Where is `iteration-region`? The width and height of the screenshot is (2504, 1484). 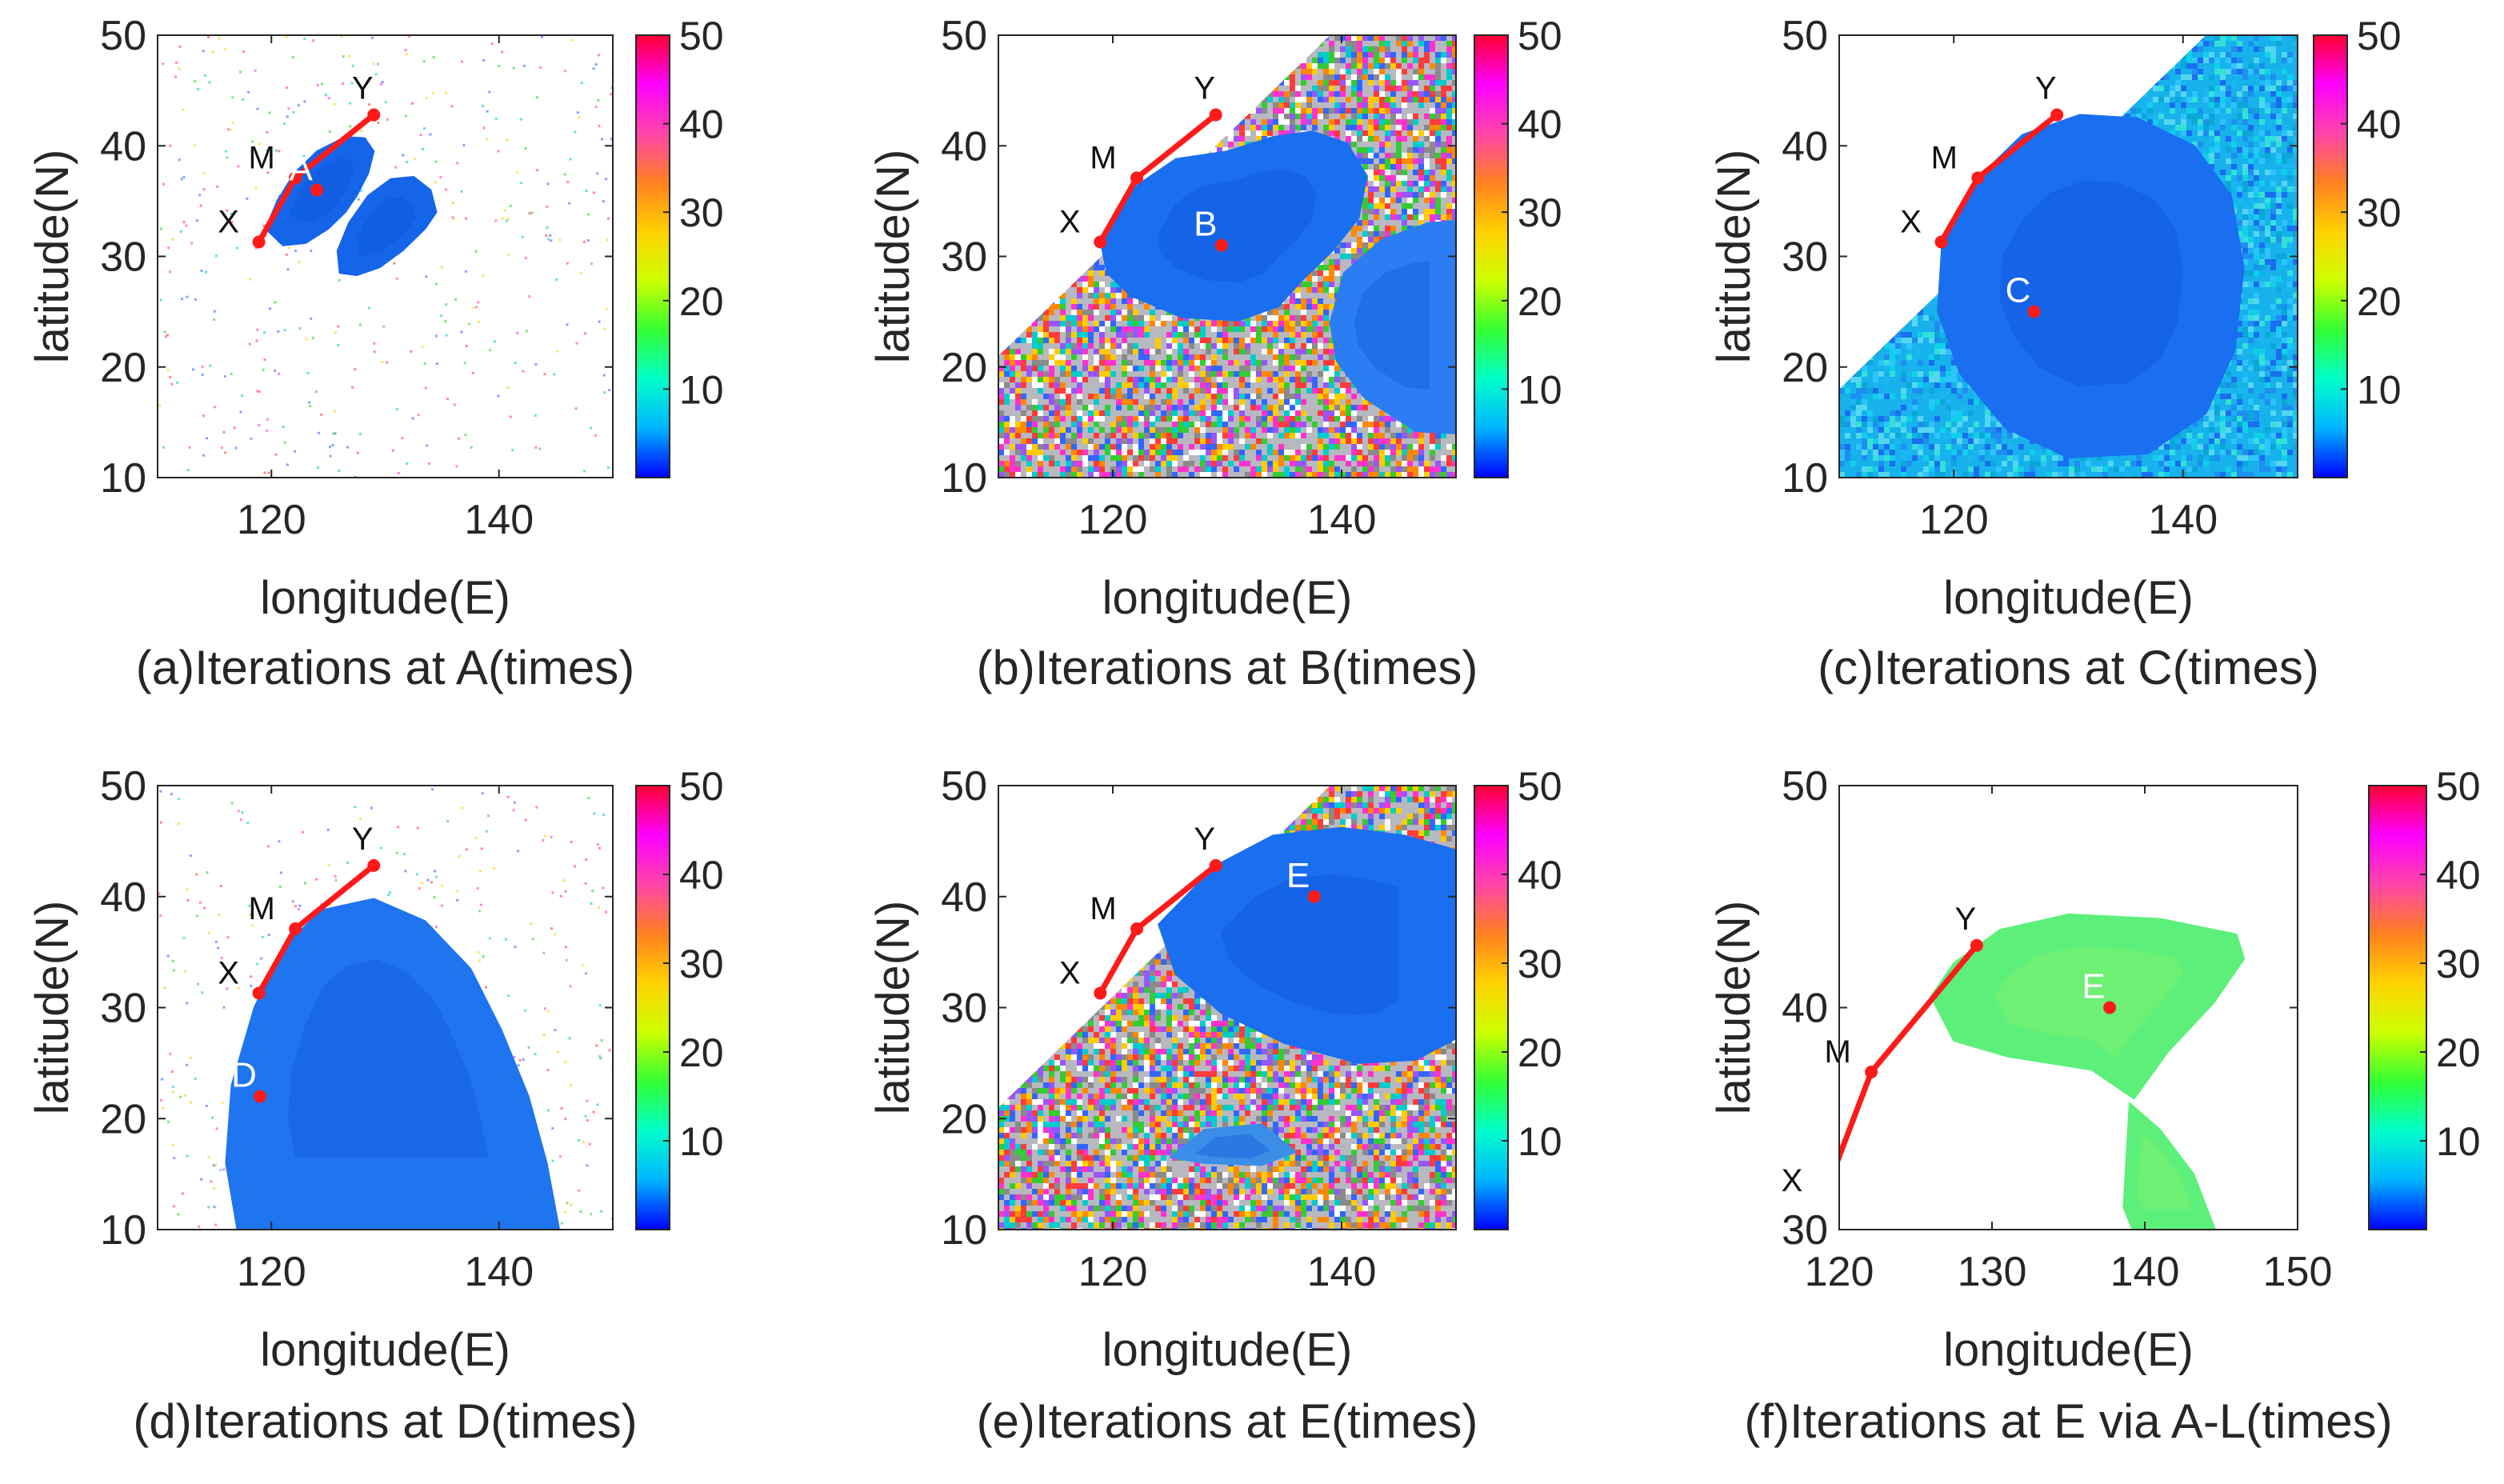
iteration-region is located at coordinates (1234, 226).